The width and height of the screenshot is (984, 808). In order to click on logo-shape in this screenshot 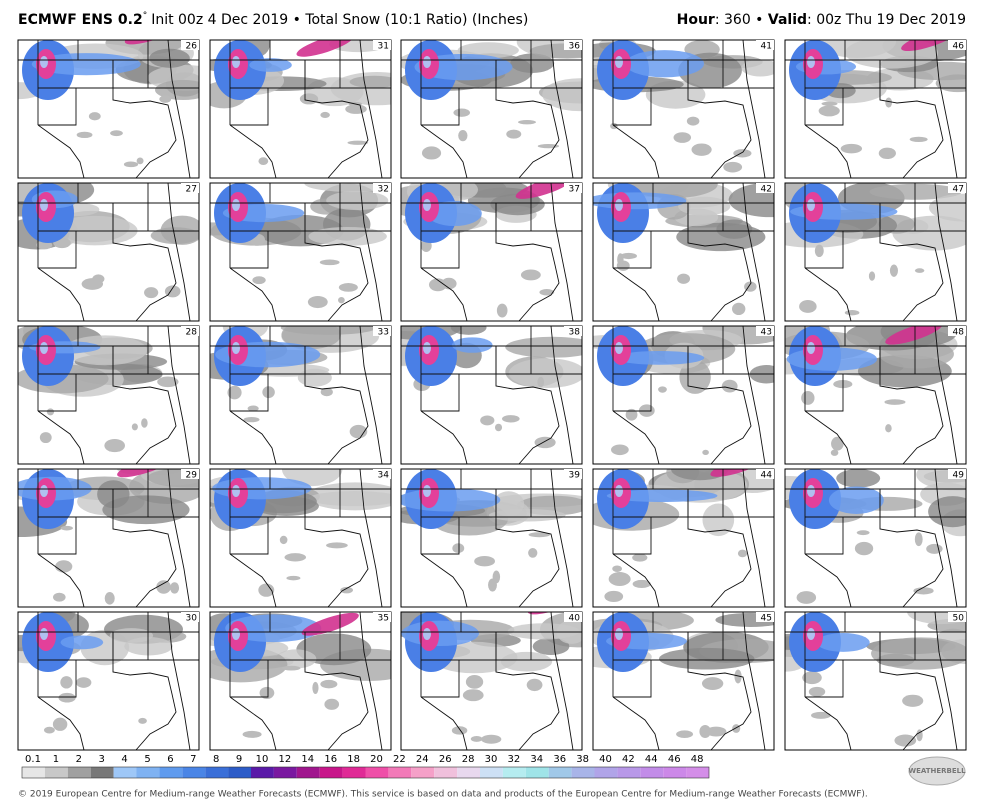, I will do `click(937, 771)`.